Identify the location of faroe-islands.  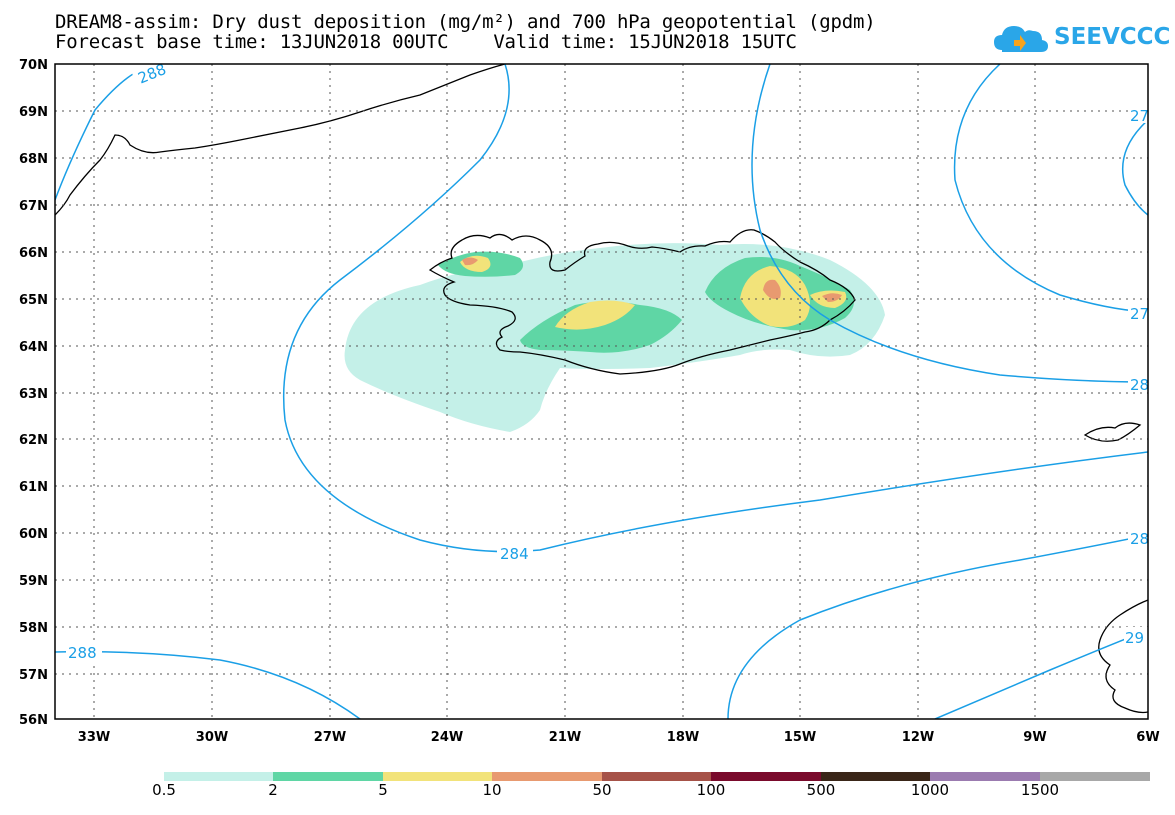
(1112, 432).